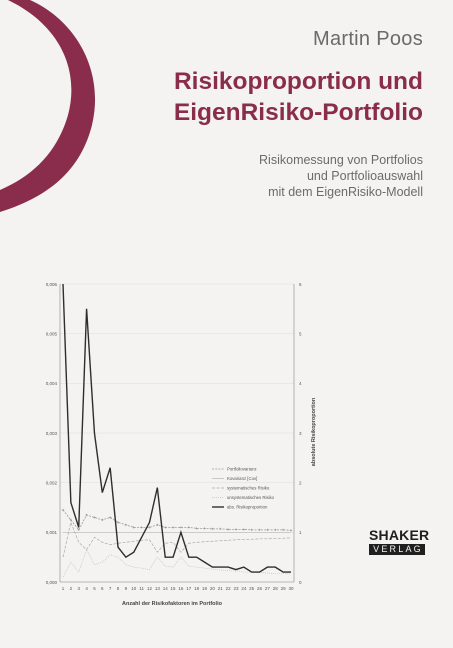 Image resolution: width=453 pixels, height=648 pixels. I want to click on chart-x-tick-label: 13, so click(158, 588).